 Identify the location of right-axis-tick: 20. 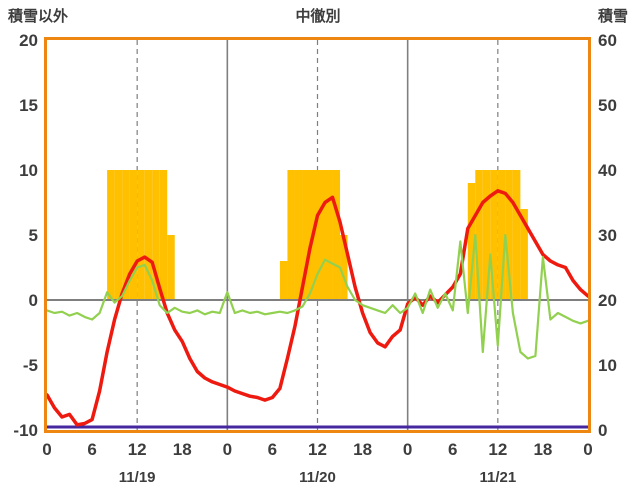
(607, 300).